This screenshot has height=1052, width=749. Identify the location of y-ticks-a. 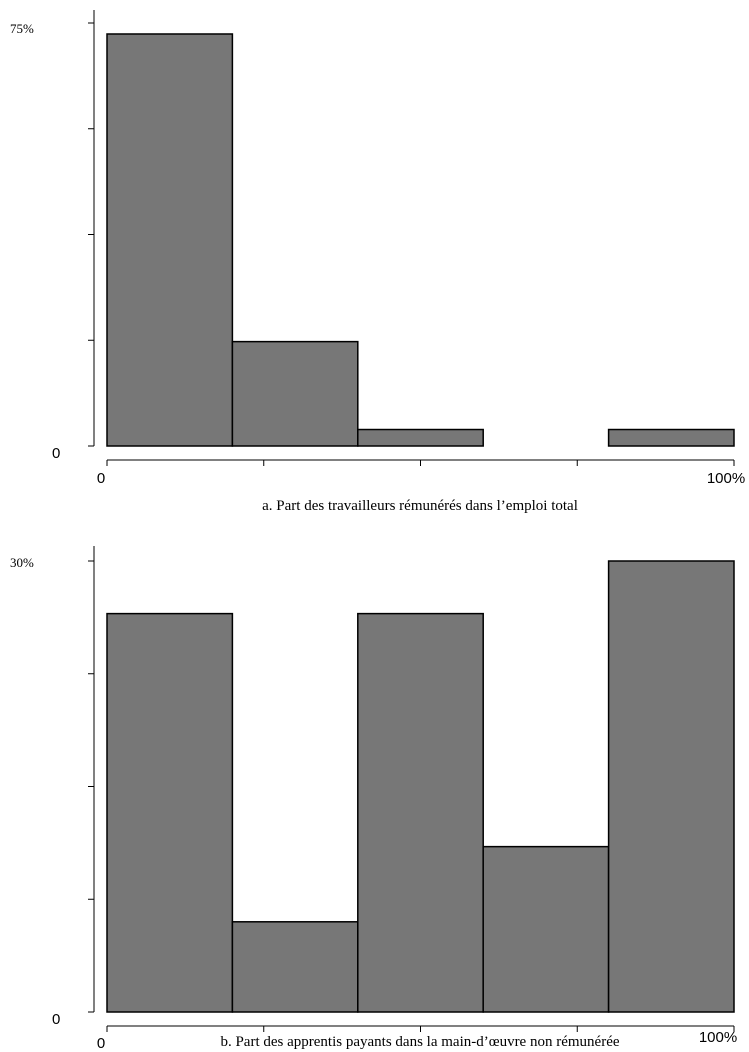
(91, 234).